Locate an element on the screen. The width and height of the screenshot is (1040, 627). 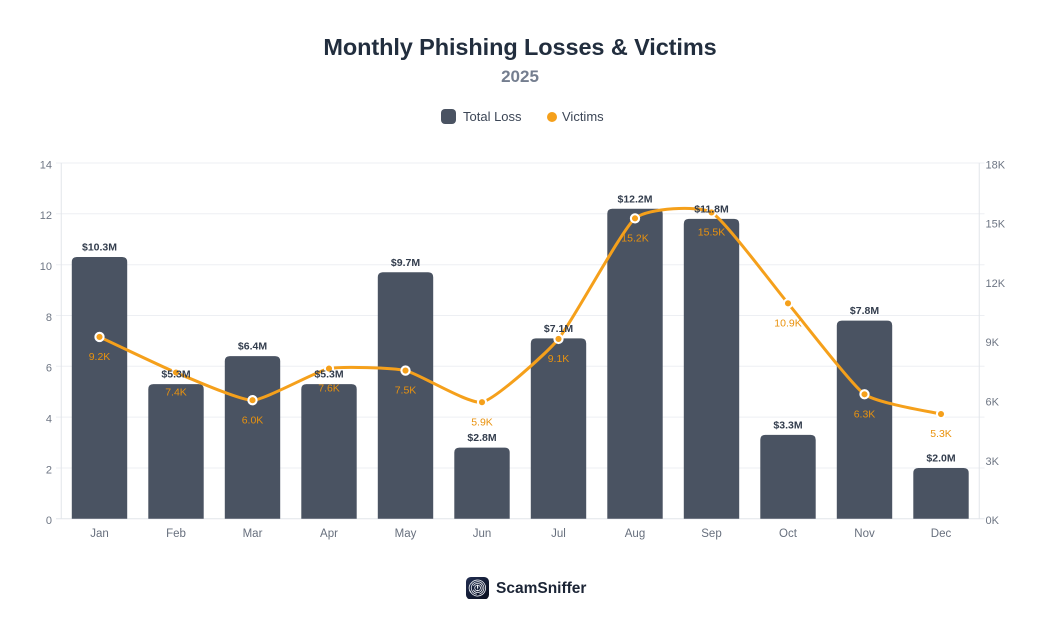
svg-text: 0 is located at coordinates (49, 521).